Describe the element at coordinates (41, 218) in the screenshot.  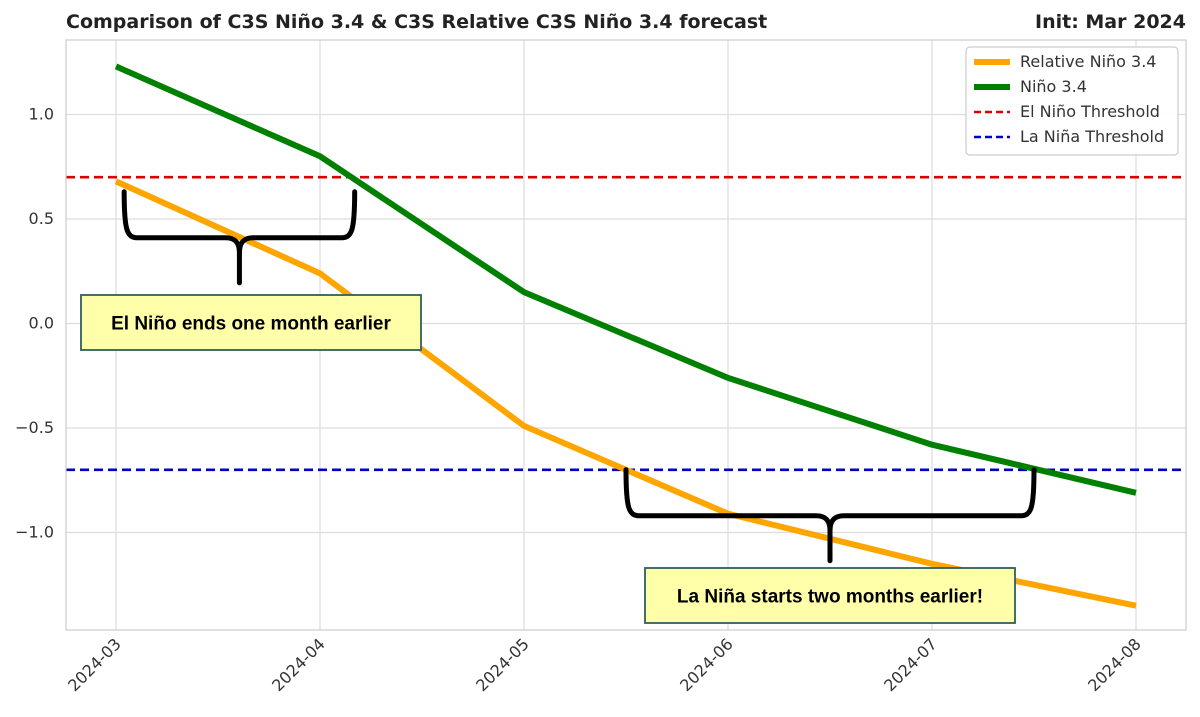
I see `y-tick-label: 0.5` at that location.